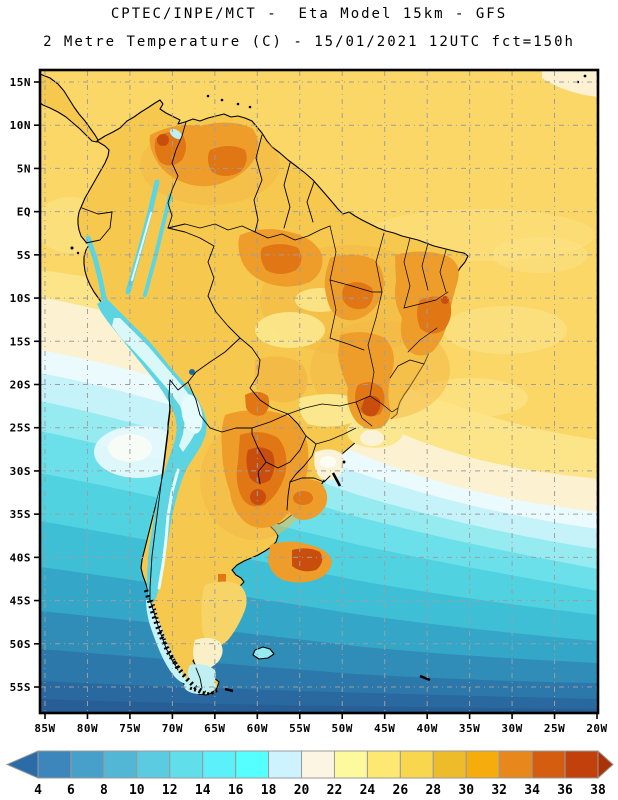 Image resolution: width=618 pixels, height=800 pixels. I want to click on lon-label: 75W, so click(129, 728).